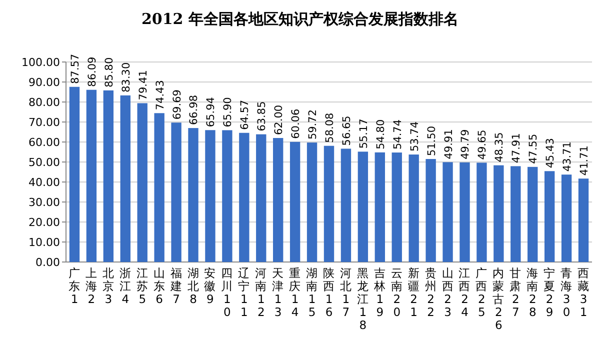  What do you see at coordinates (44, 142) in the screenshot?
I see `y-tick-label: 60.00` at bounding box center [44, 142].